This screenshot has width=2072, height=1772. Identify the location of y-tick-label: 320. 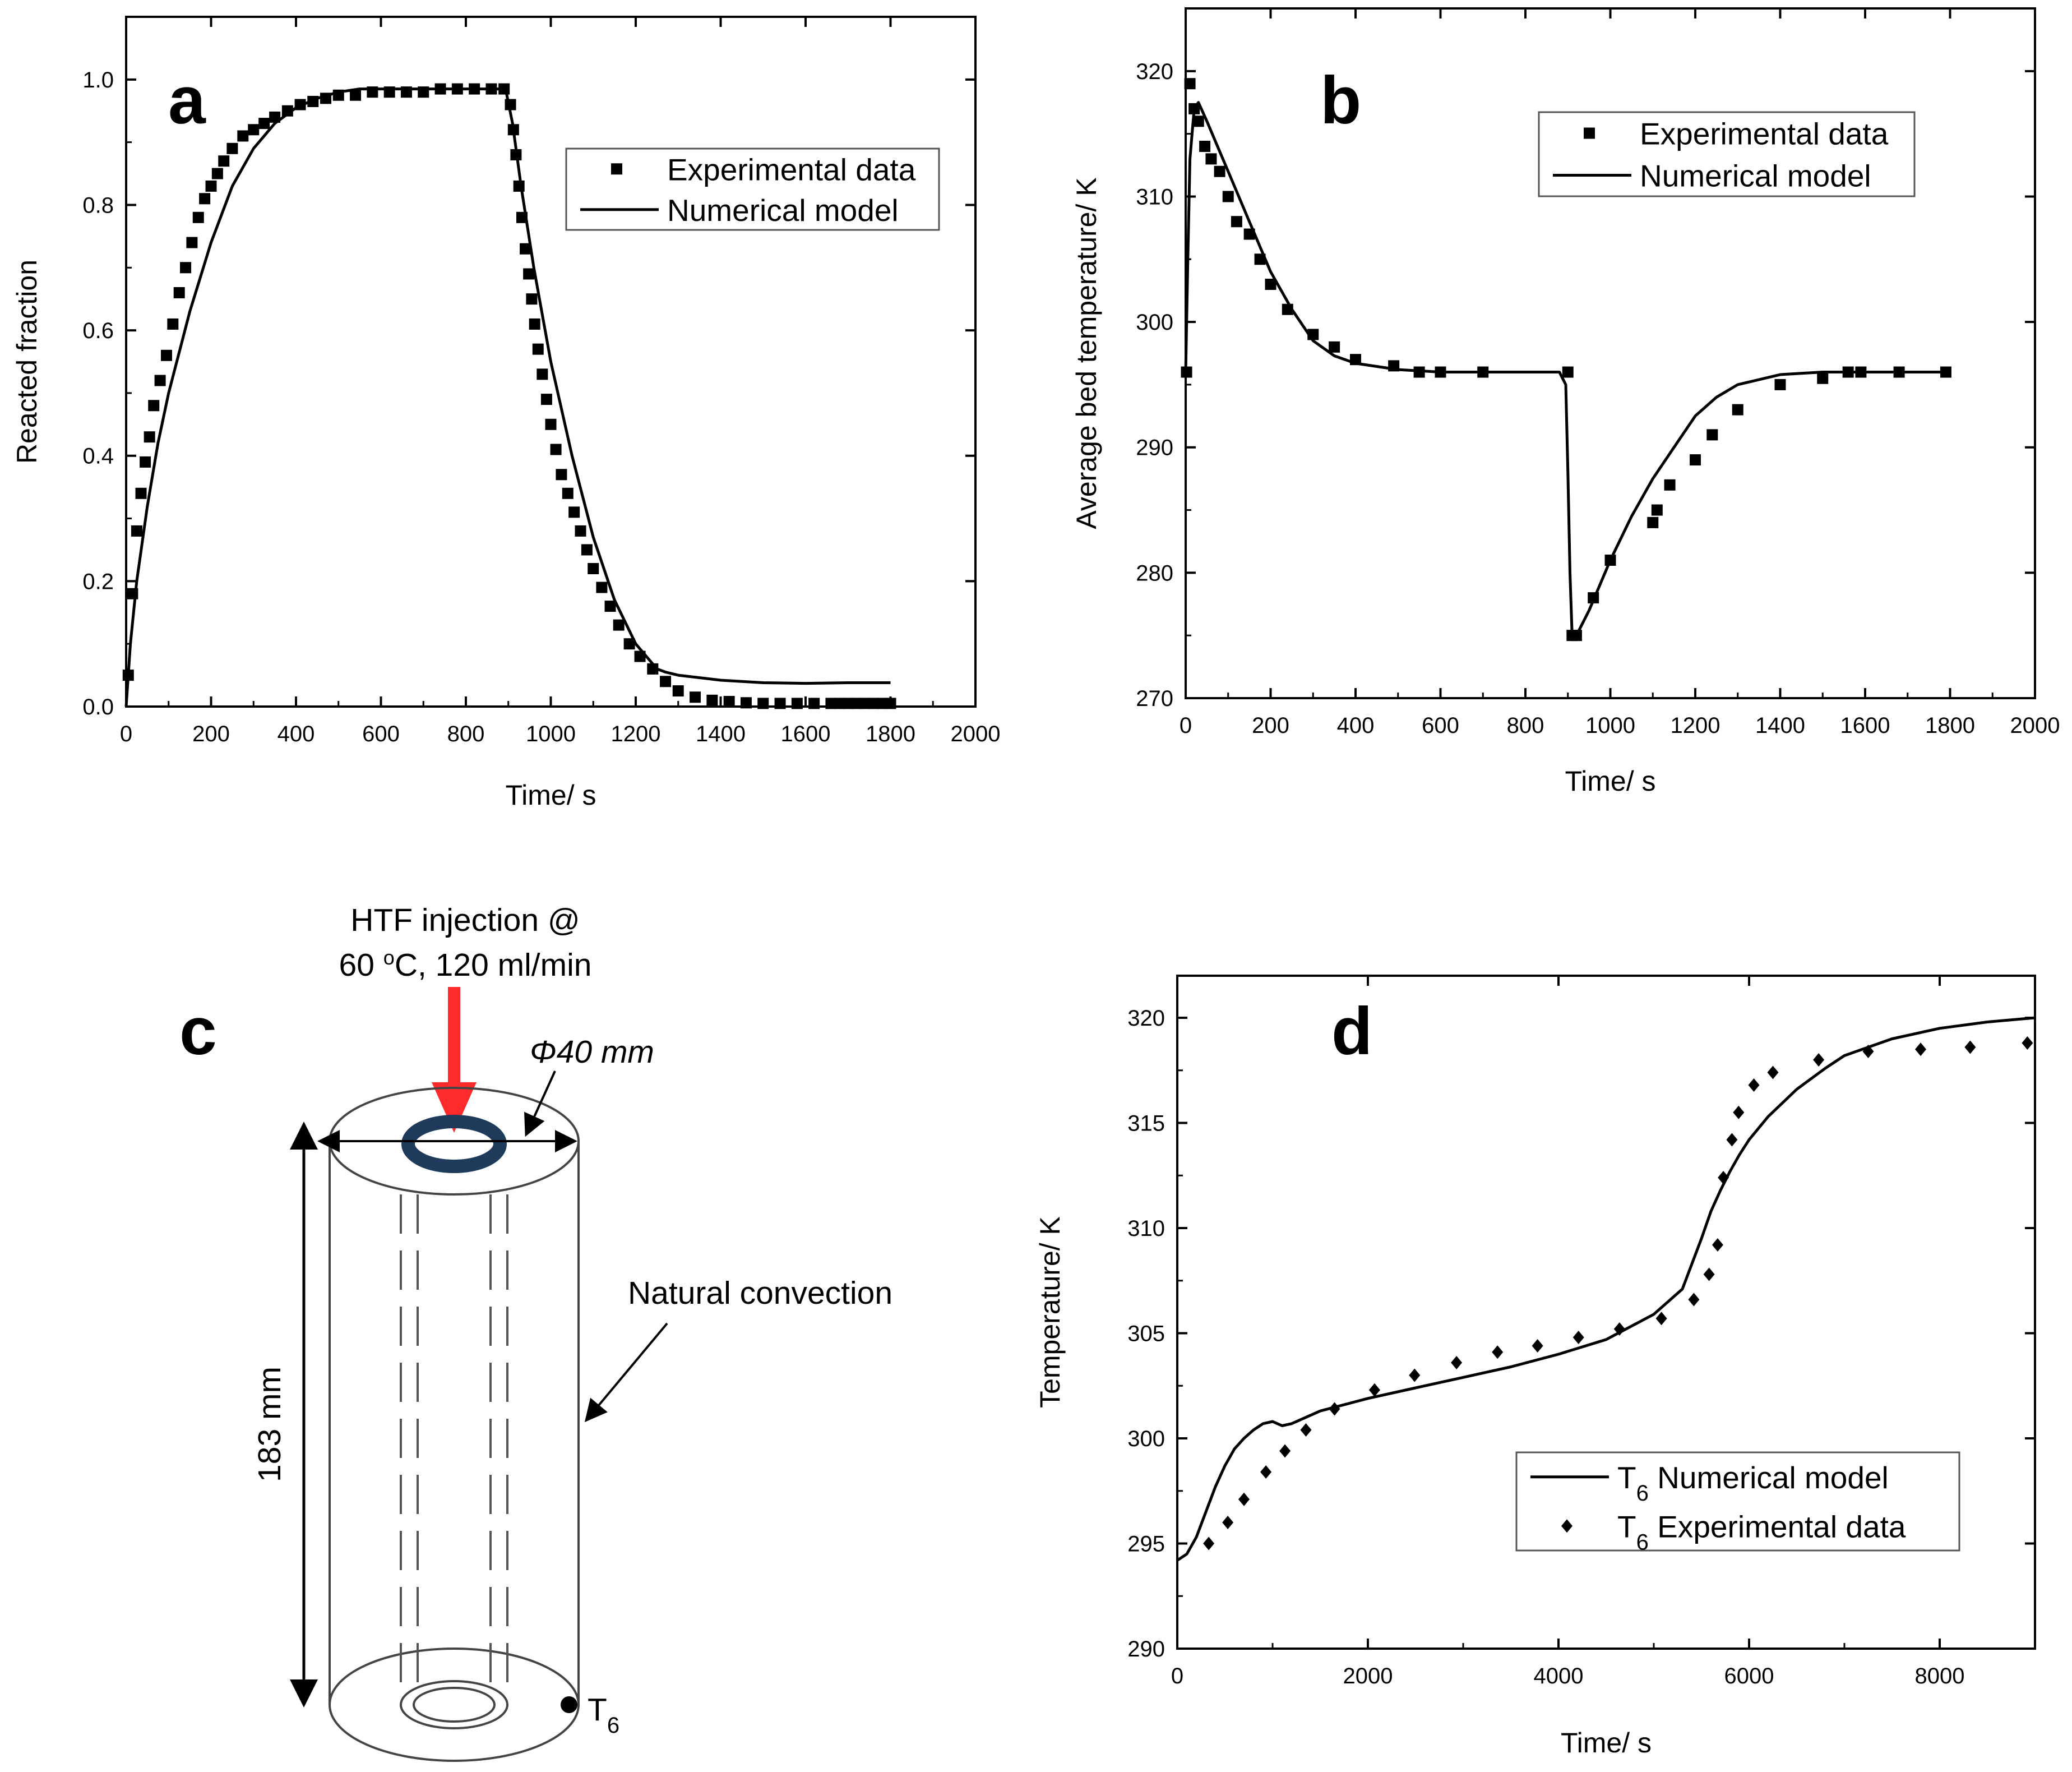
(1146, 1018).